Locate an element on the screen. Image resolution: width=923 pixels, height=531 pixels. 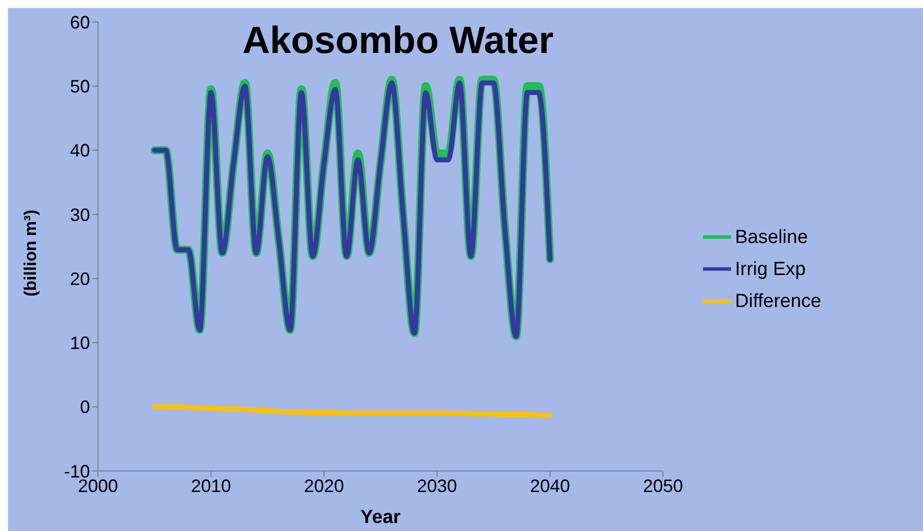
x-tick-label: 2020 is located at coordinates (324, 486).